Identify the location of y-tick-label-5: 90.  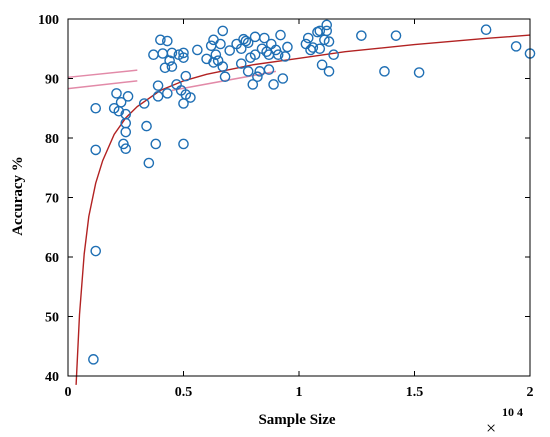
(52, 80).